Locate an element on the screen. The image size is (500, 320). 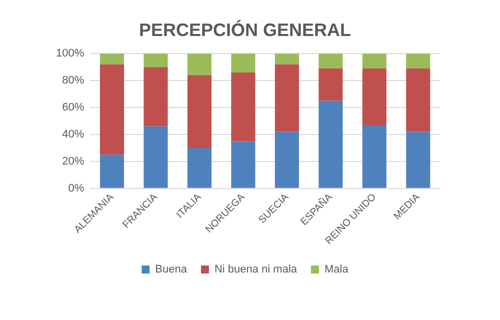
chart-title: PERCEPCIÓN GENERAL is located at coordinates (245, 30).